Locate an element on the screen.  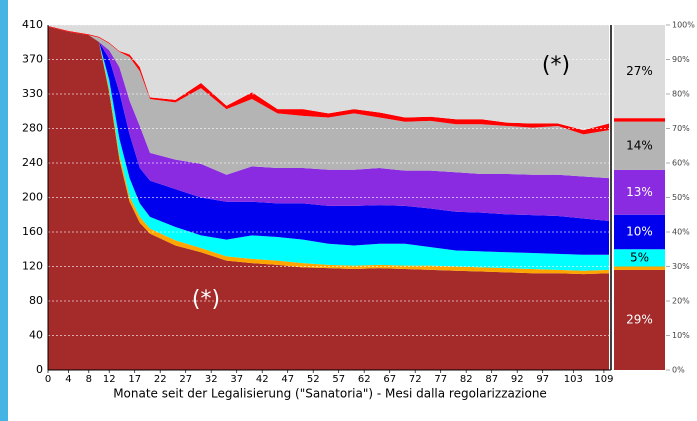
y2-tick-label: 80% is located at coordinates (681, 94).